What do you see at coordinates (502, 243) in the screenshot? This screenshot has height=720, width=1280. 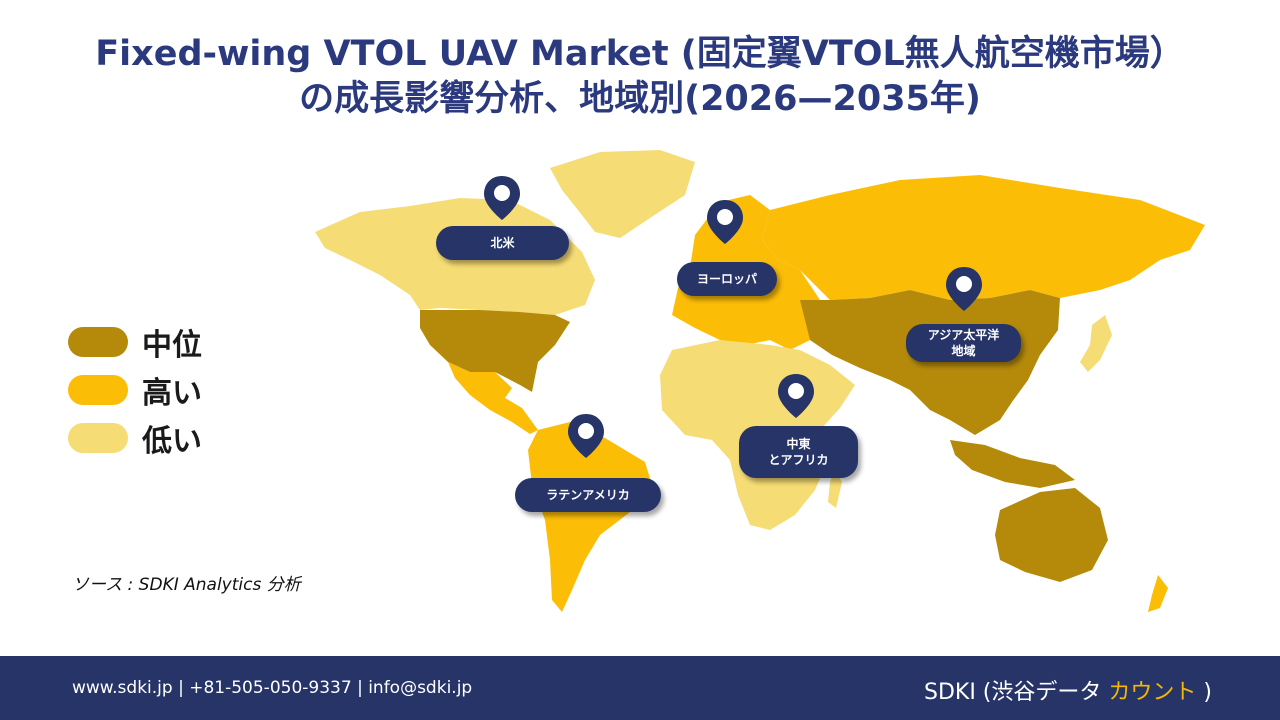 I see `region-label-north-america: 北米` at bounding box center [502, 243].